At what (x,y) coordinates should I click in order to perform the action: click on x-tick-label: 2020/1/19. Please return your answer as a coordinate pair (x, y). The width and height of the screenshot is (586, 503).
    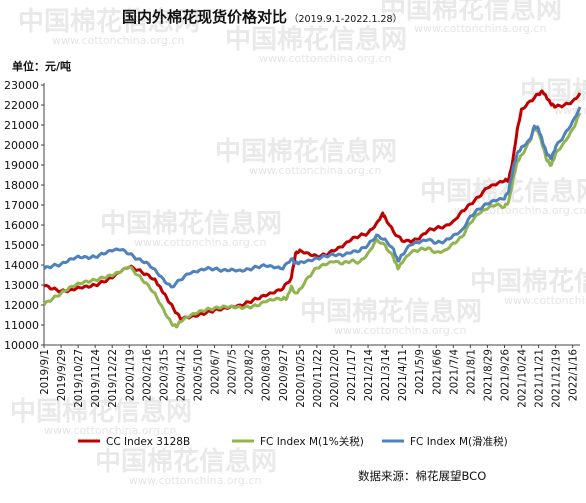
    Looking at the image, I should click on (130, 375).